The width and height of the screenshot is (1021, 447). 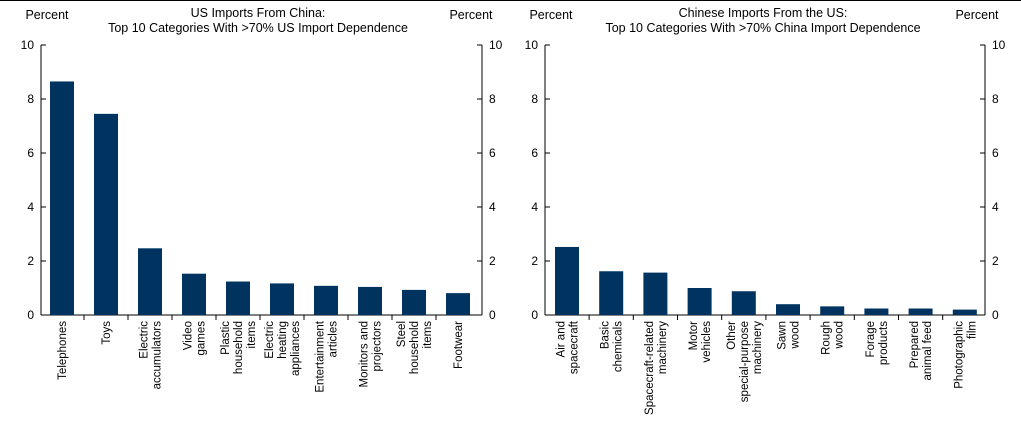 What do you see at coordinates (258, 13) in the screenshot?
I see `chart-title-line: US Imports From China:` at bounding box center [258, 13].